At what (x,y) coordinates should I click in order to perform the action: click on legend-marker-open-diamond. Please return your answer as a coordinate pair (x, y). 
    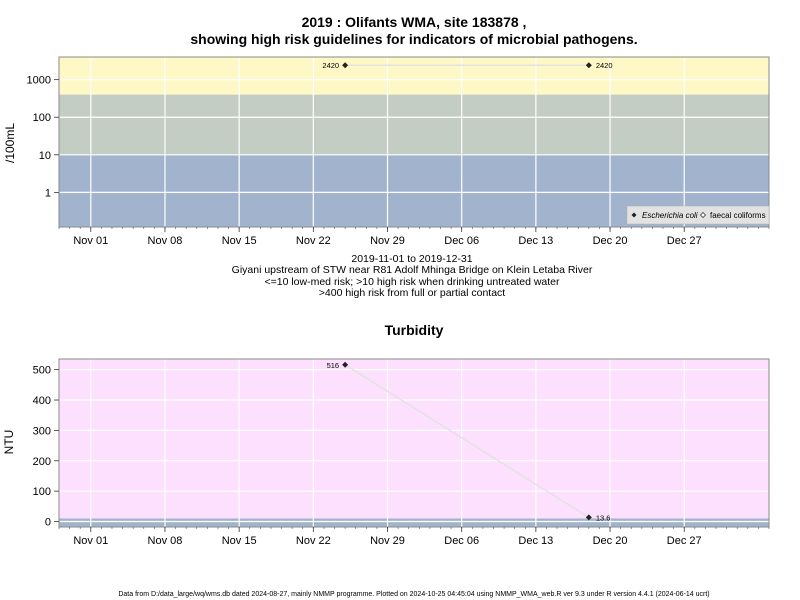
    Looking at the image, I should click on (703, 215).